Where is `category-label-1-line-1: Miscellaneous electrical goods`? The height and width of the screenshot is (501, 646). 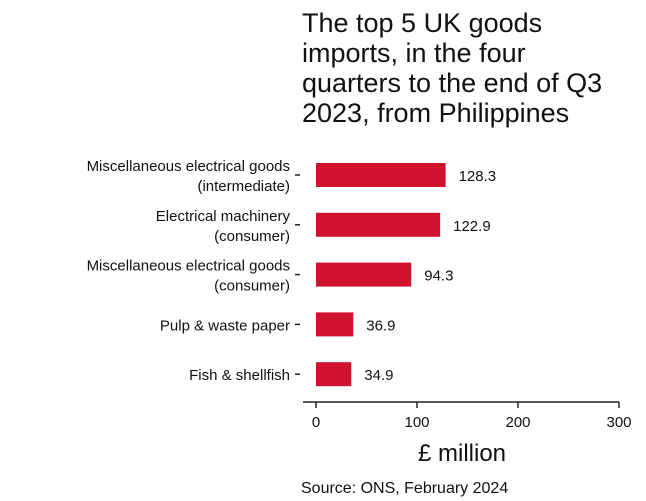 category-label-1-line-1: Miscellaneous electrical goods is located at coordinates (188, 166).